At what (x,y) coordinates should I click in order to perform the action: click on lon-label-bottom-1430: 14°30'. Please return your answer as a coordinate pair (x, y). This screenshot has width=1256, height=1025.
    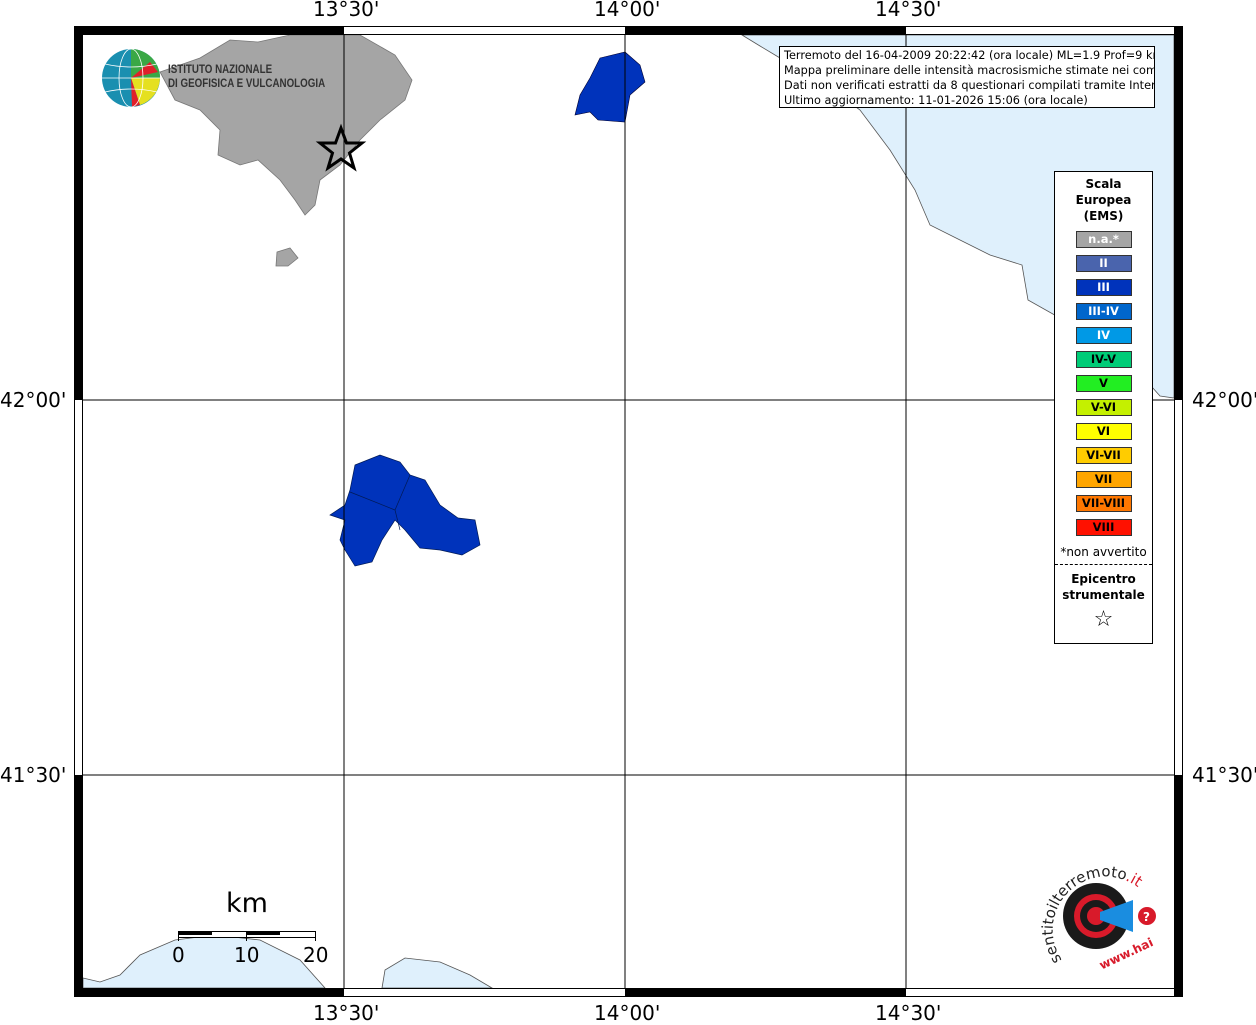
    Looking at the image, I should click on (908, 1013).